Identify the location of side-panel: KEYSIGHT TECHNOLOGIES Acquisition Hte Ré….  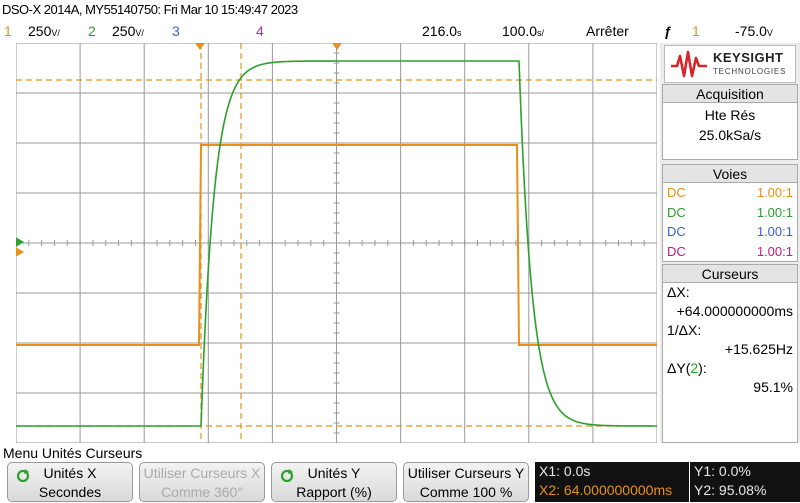
(730, 243).